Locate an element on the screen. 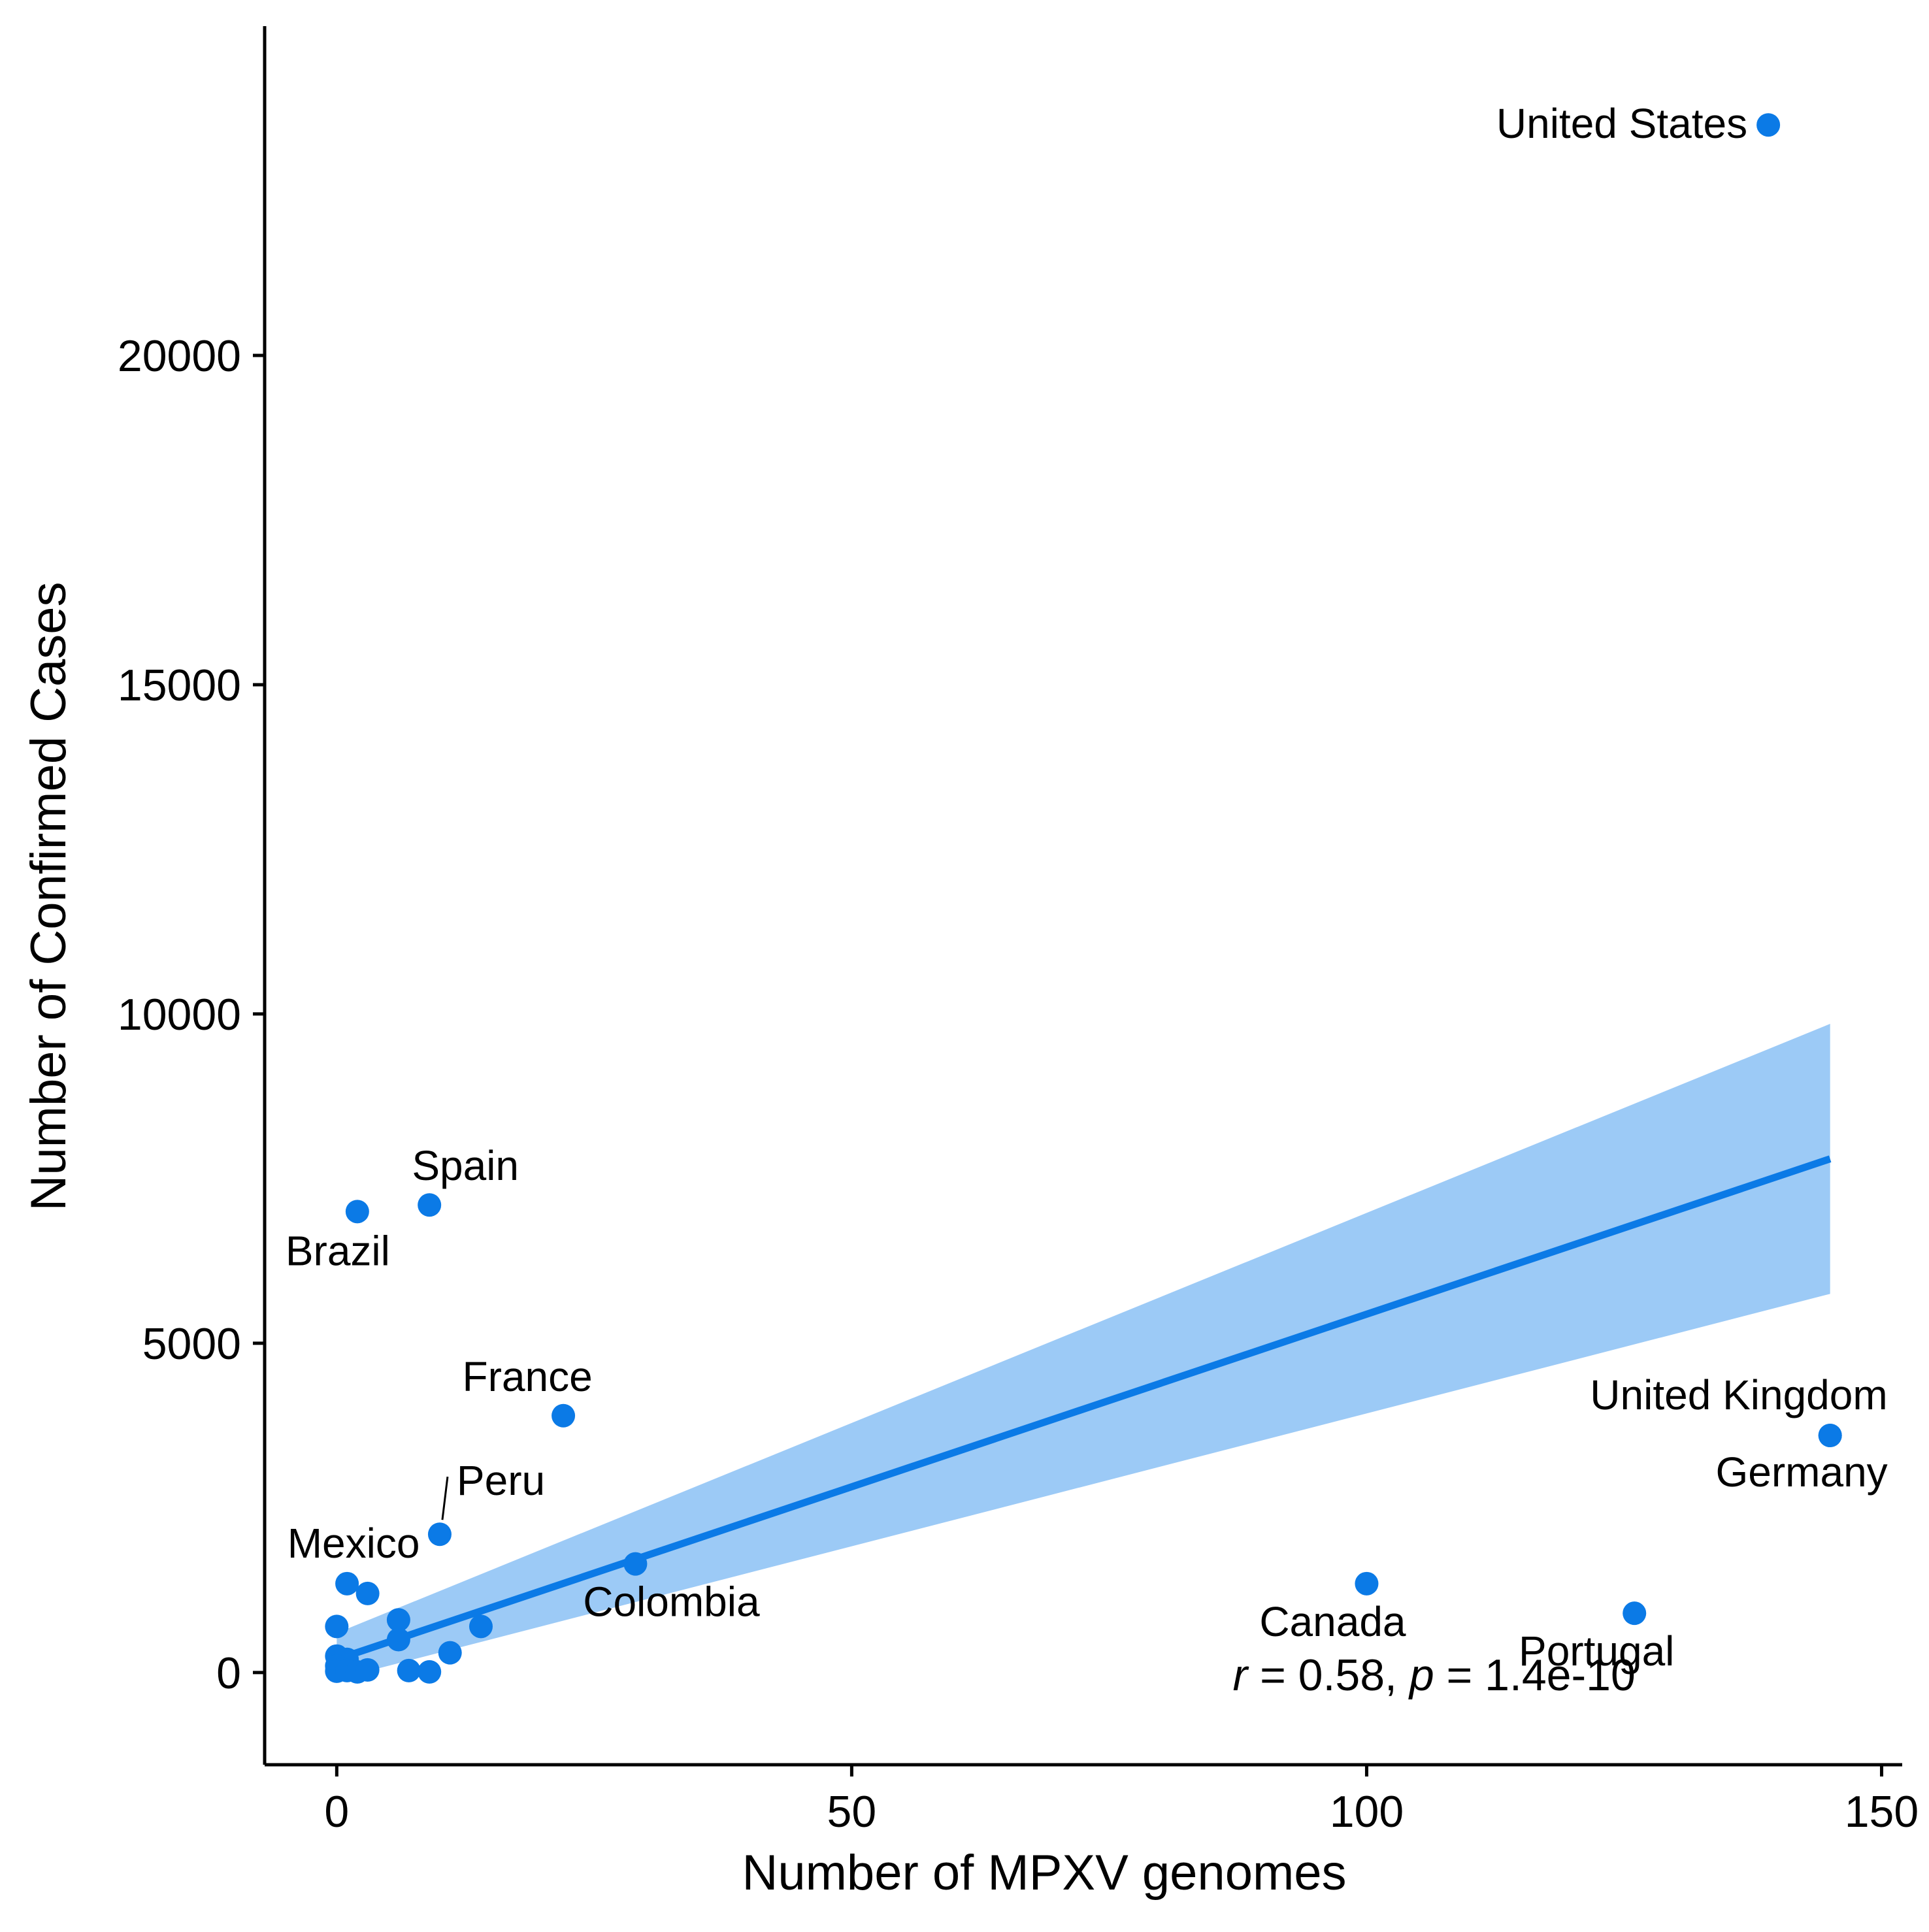 Image resolution: width=1929 pixels, height=1932 pixels. p-symbol: p is located at coordinates (1421, 1675).